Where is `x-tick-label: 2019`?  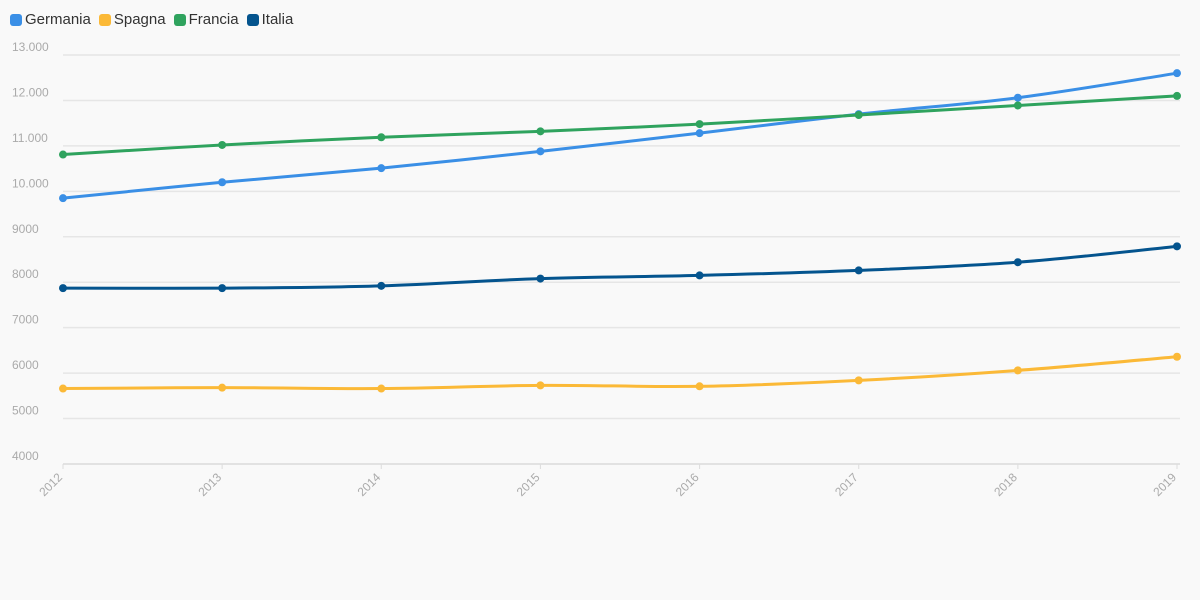 x-tick-label: 2019 is located at coordinates (1164, 484).